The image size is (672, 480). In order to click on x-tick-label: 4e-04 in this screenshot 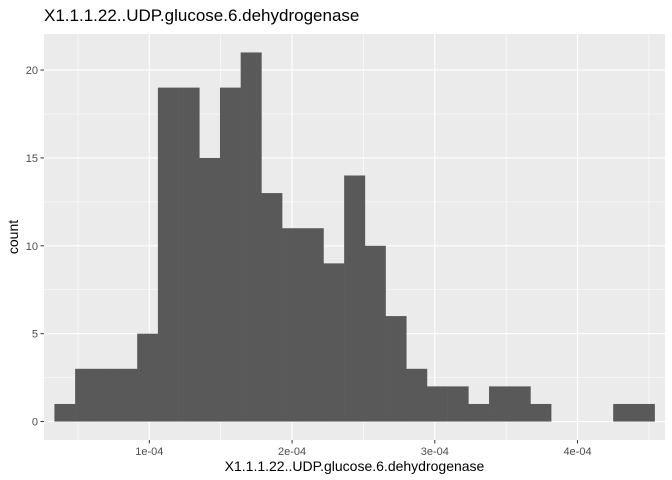, I will do `click(577, 452)`.